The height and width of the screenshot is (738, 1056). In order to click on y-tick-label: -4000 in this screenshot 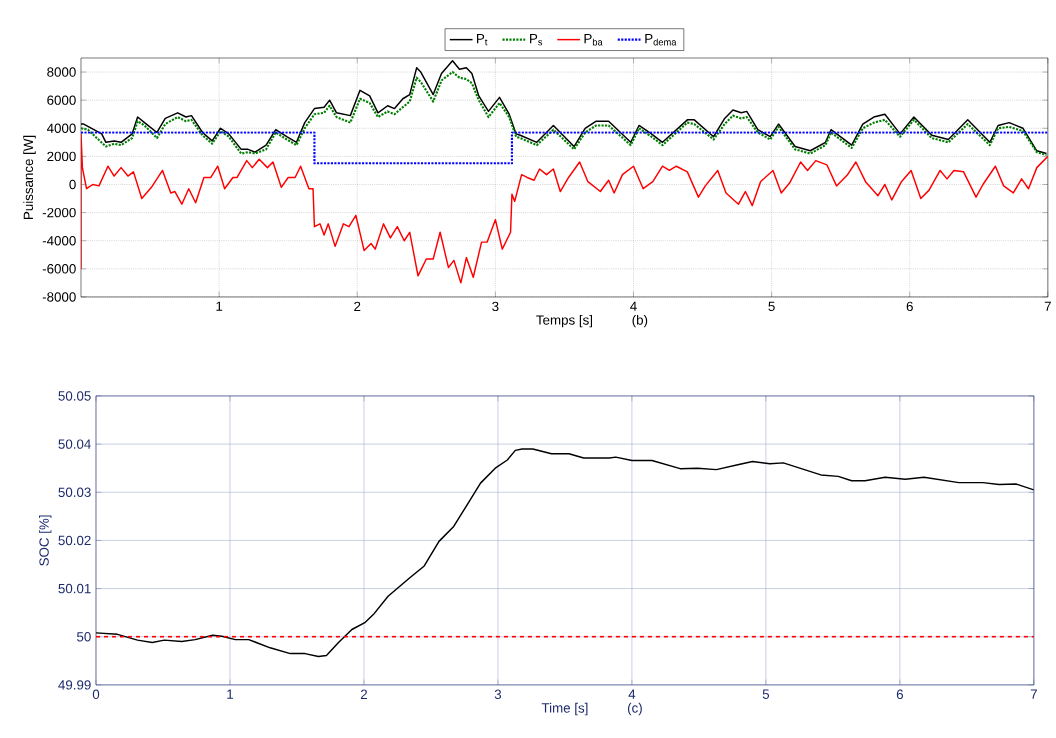, I will do `click(59, 241)`.